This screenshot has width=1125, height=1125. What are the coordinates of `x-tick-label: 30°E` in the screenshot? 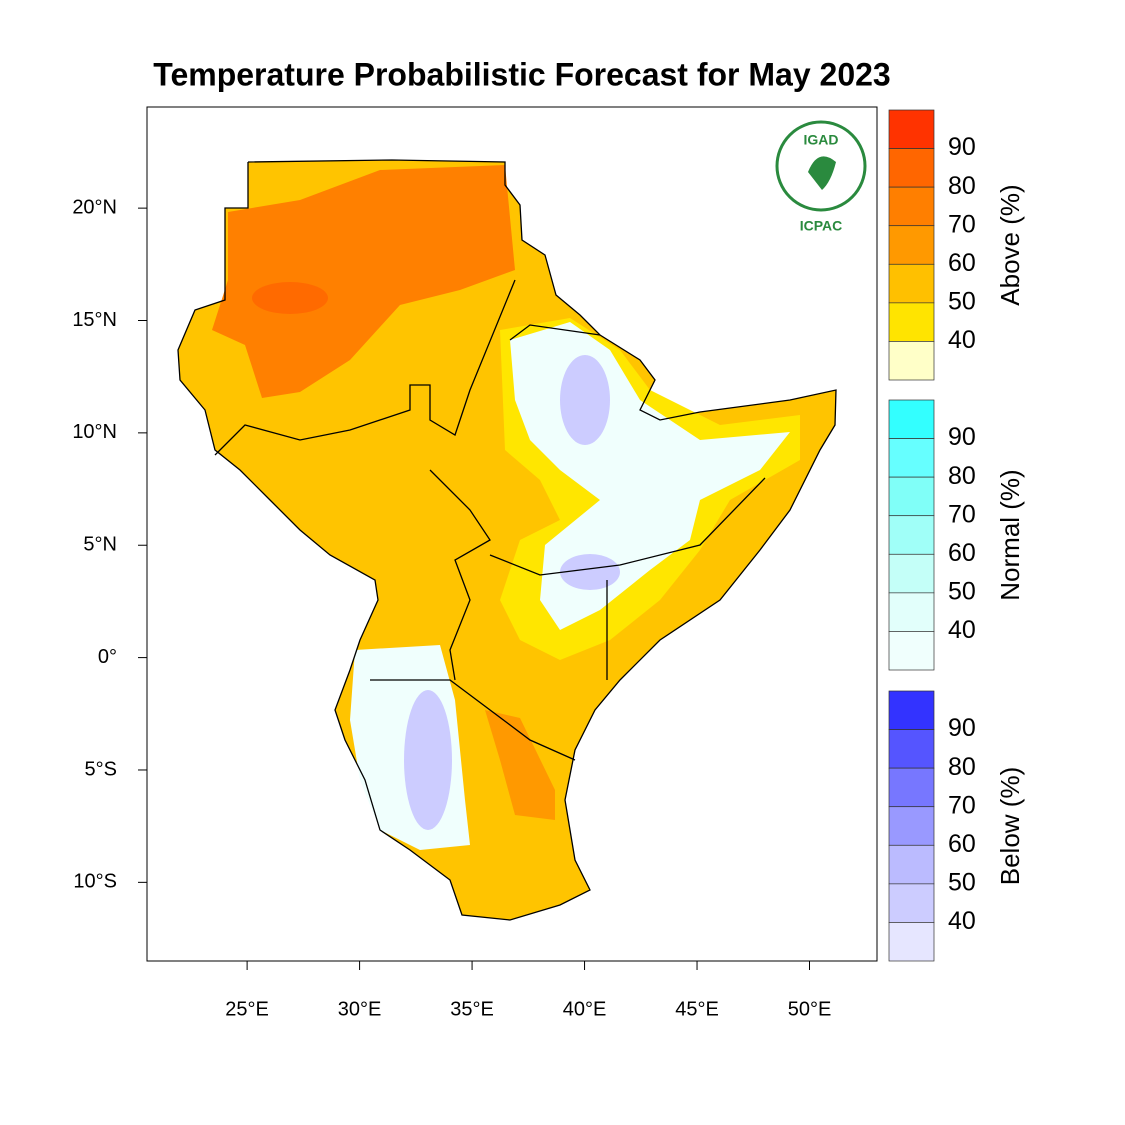 It's located at (360, 1009).